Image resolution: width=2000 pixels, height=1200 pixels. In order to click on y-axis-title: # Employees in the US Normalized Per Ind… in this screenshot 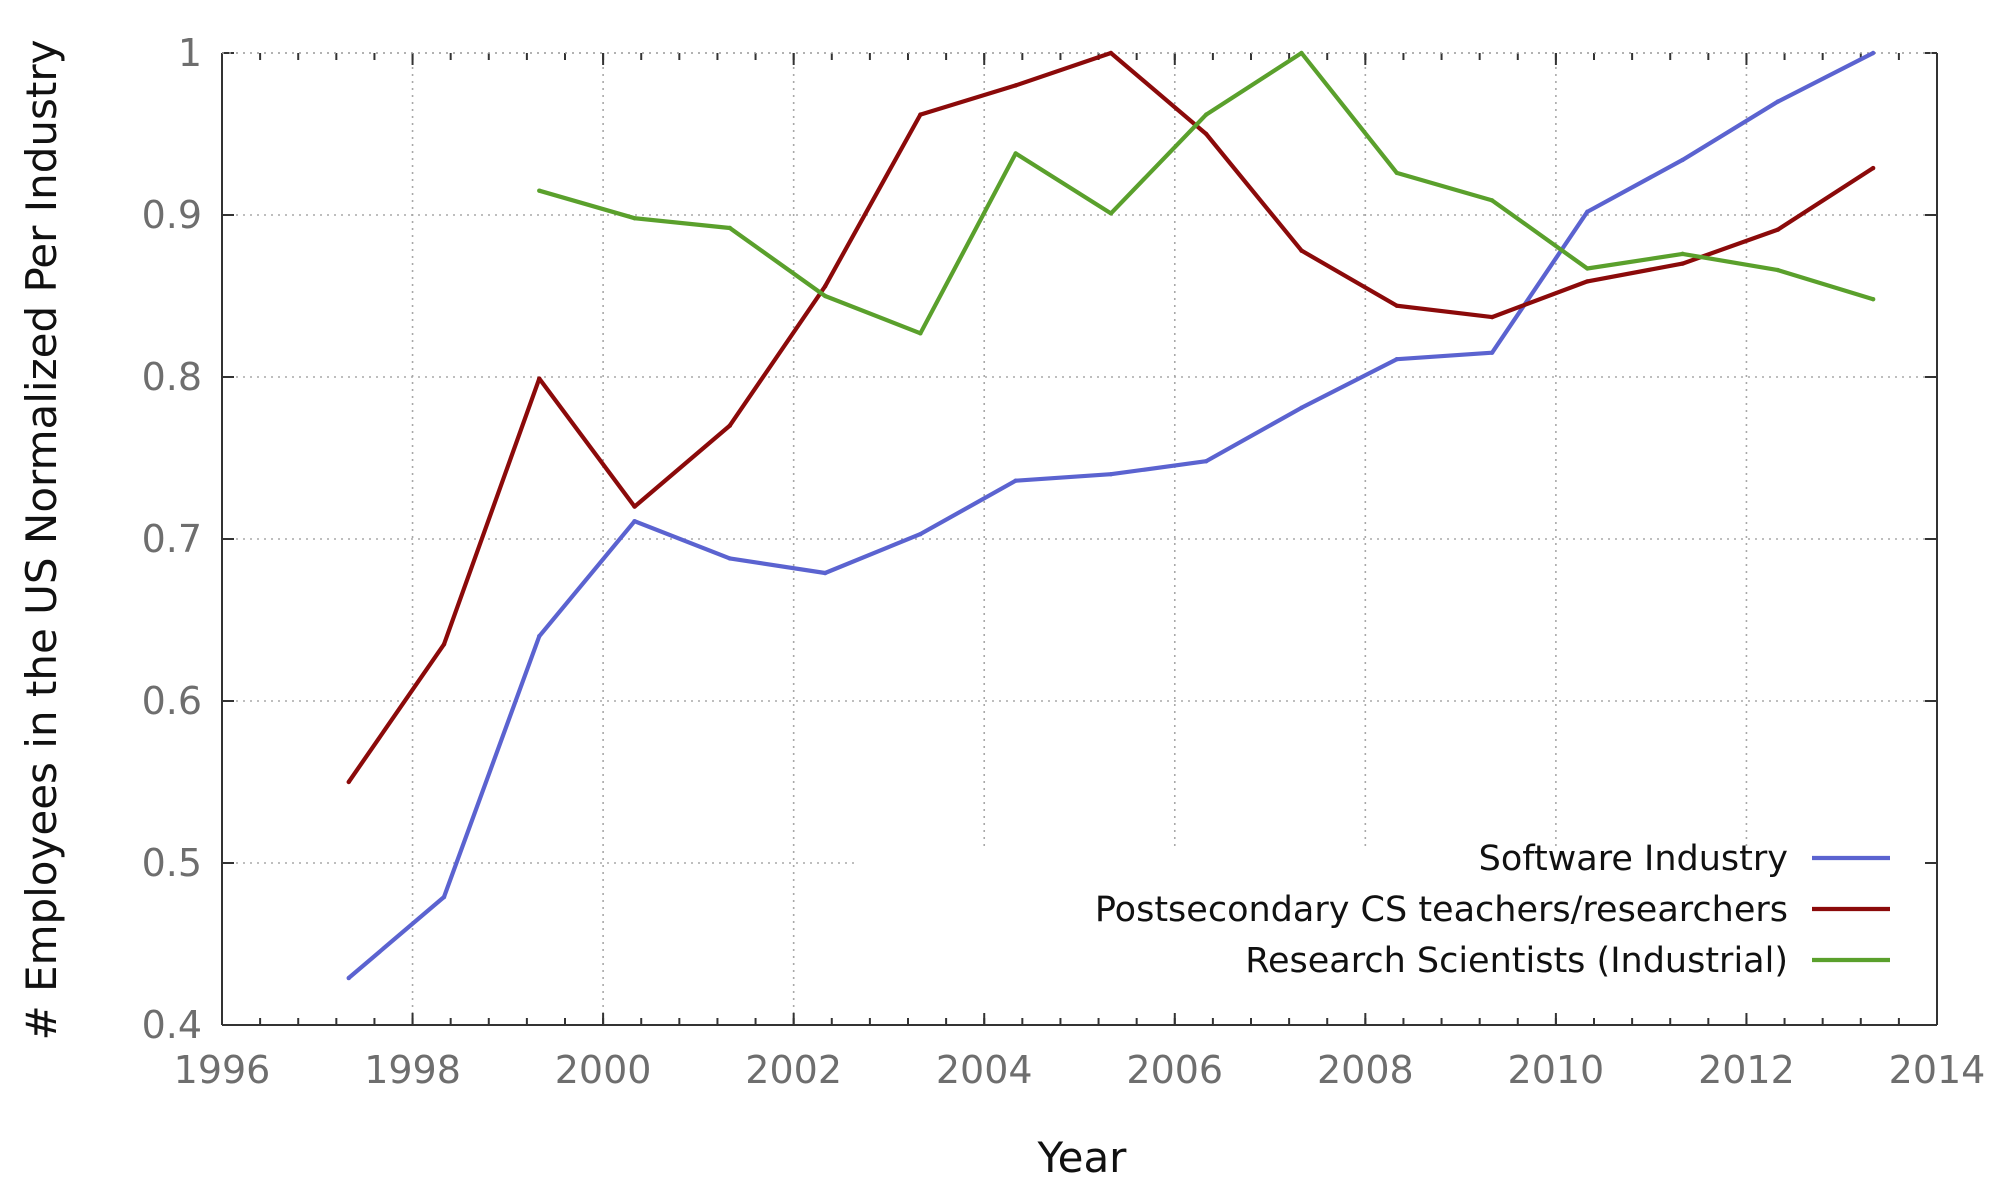, I will do `click(41, 539)`.